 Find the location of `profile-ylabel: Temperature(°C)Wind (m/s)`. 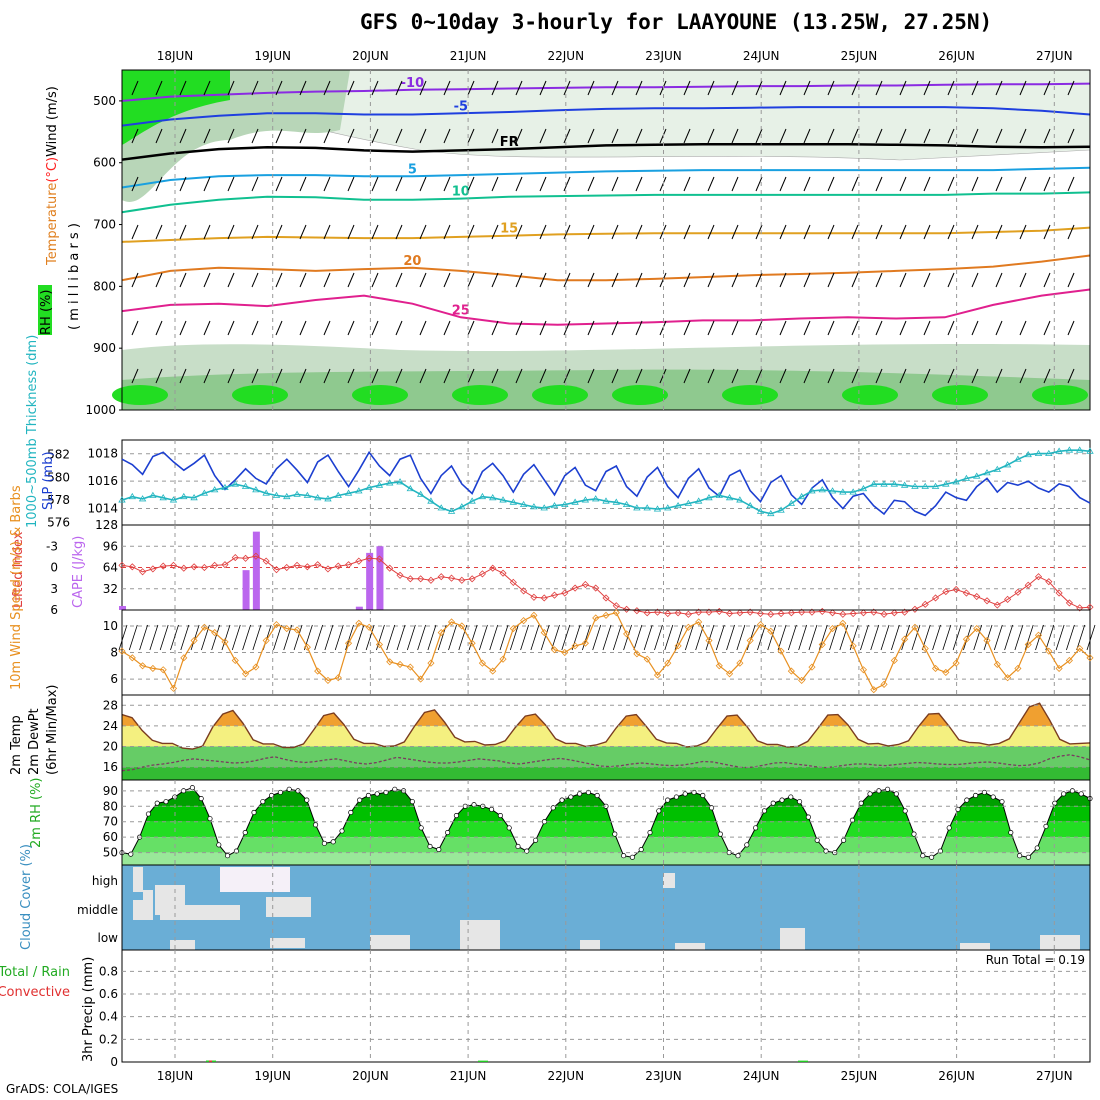

profile-ylabel: Temperature(°C)Wind (m/s) is located at coordinates (52, 176).